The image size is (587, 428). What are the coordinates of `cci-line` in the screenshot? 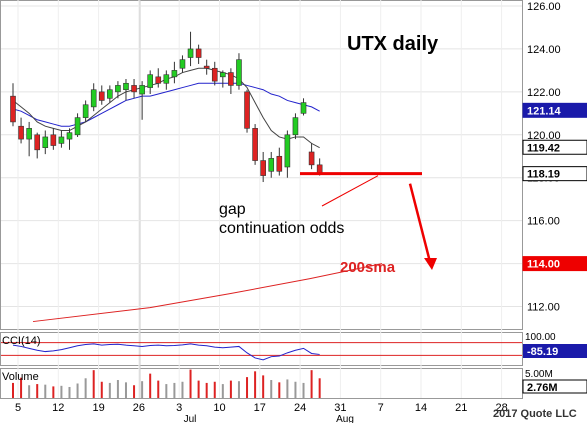 It's located at (166, 352).